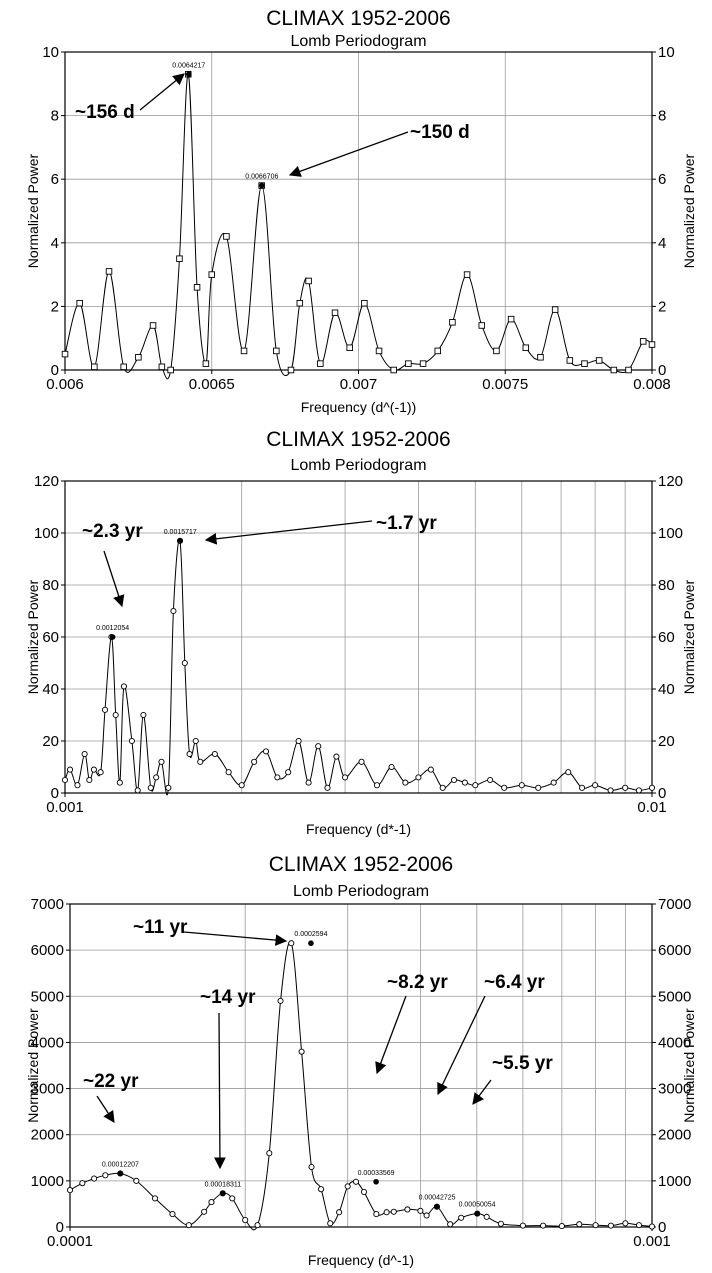 The width and height of the screenshot is (712, 1273). What do you see at coordinates (652, 384) in the screenshot?
I see `x-tick-label: 0.008` at bounding box center [652, 384].